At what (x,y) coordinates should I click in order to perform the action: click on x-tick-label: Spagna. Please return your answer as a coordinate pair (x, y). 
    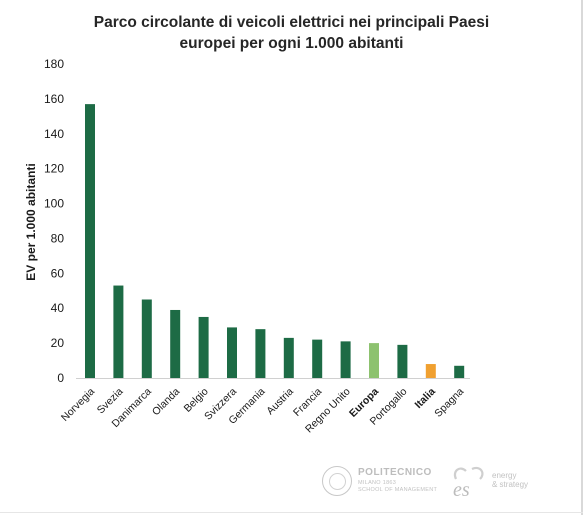
    Looking at the image, I should click on (449, 403).